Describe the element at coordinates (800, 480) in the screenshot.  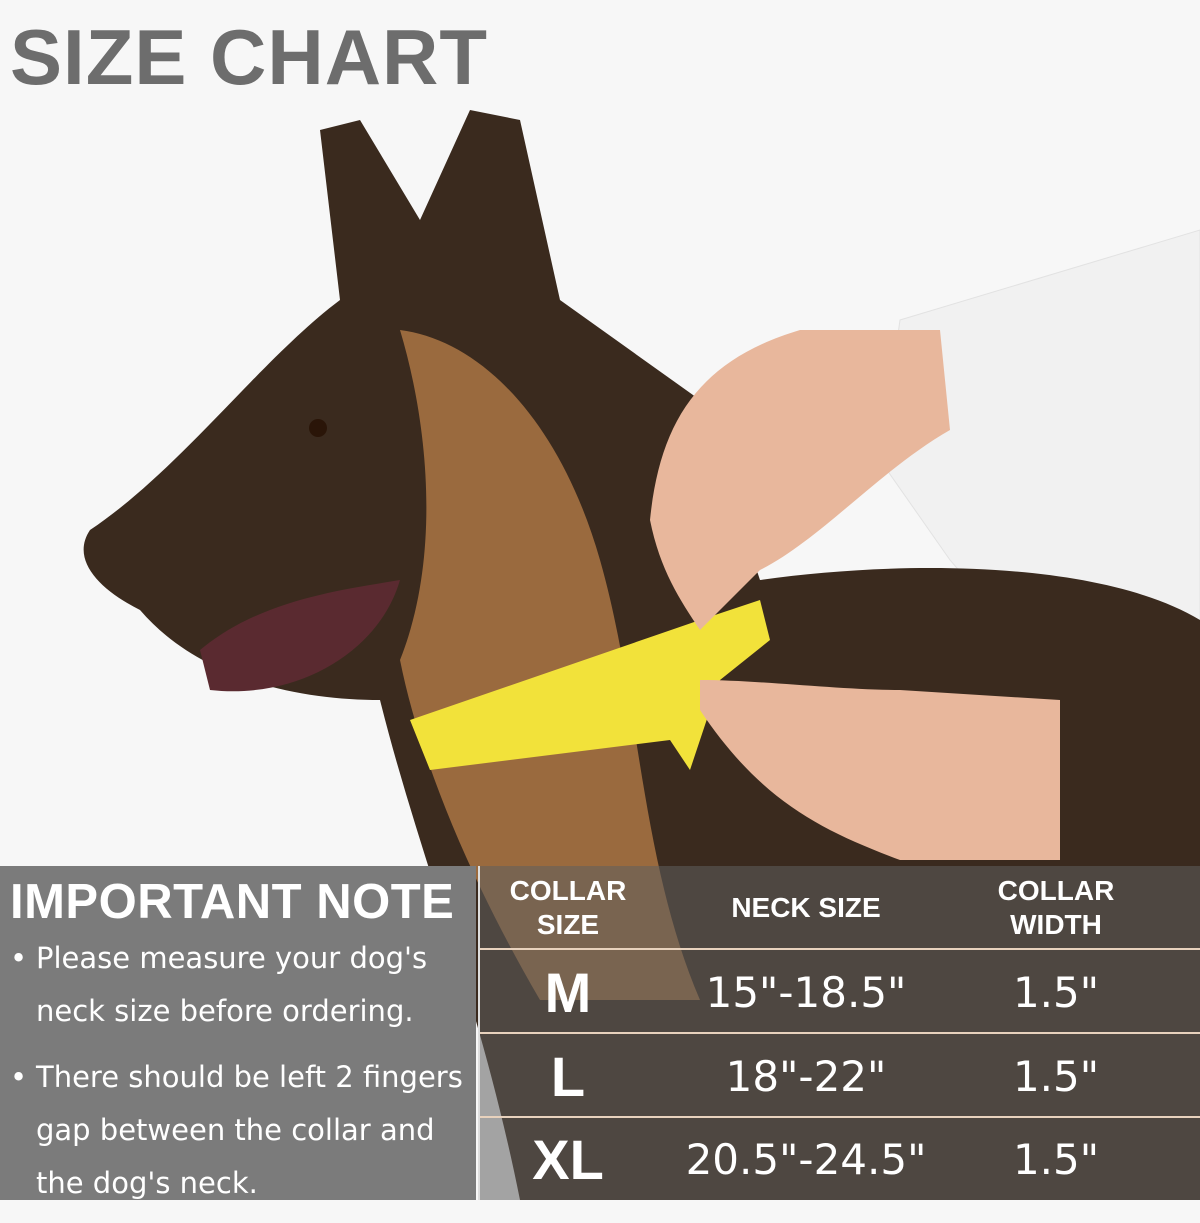
I see `upper-hand` at that location.